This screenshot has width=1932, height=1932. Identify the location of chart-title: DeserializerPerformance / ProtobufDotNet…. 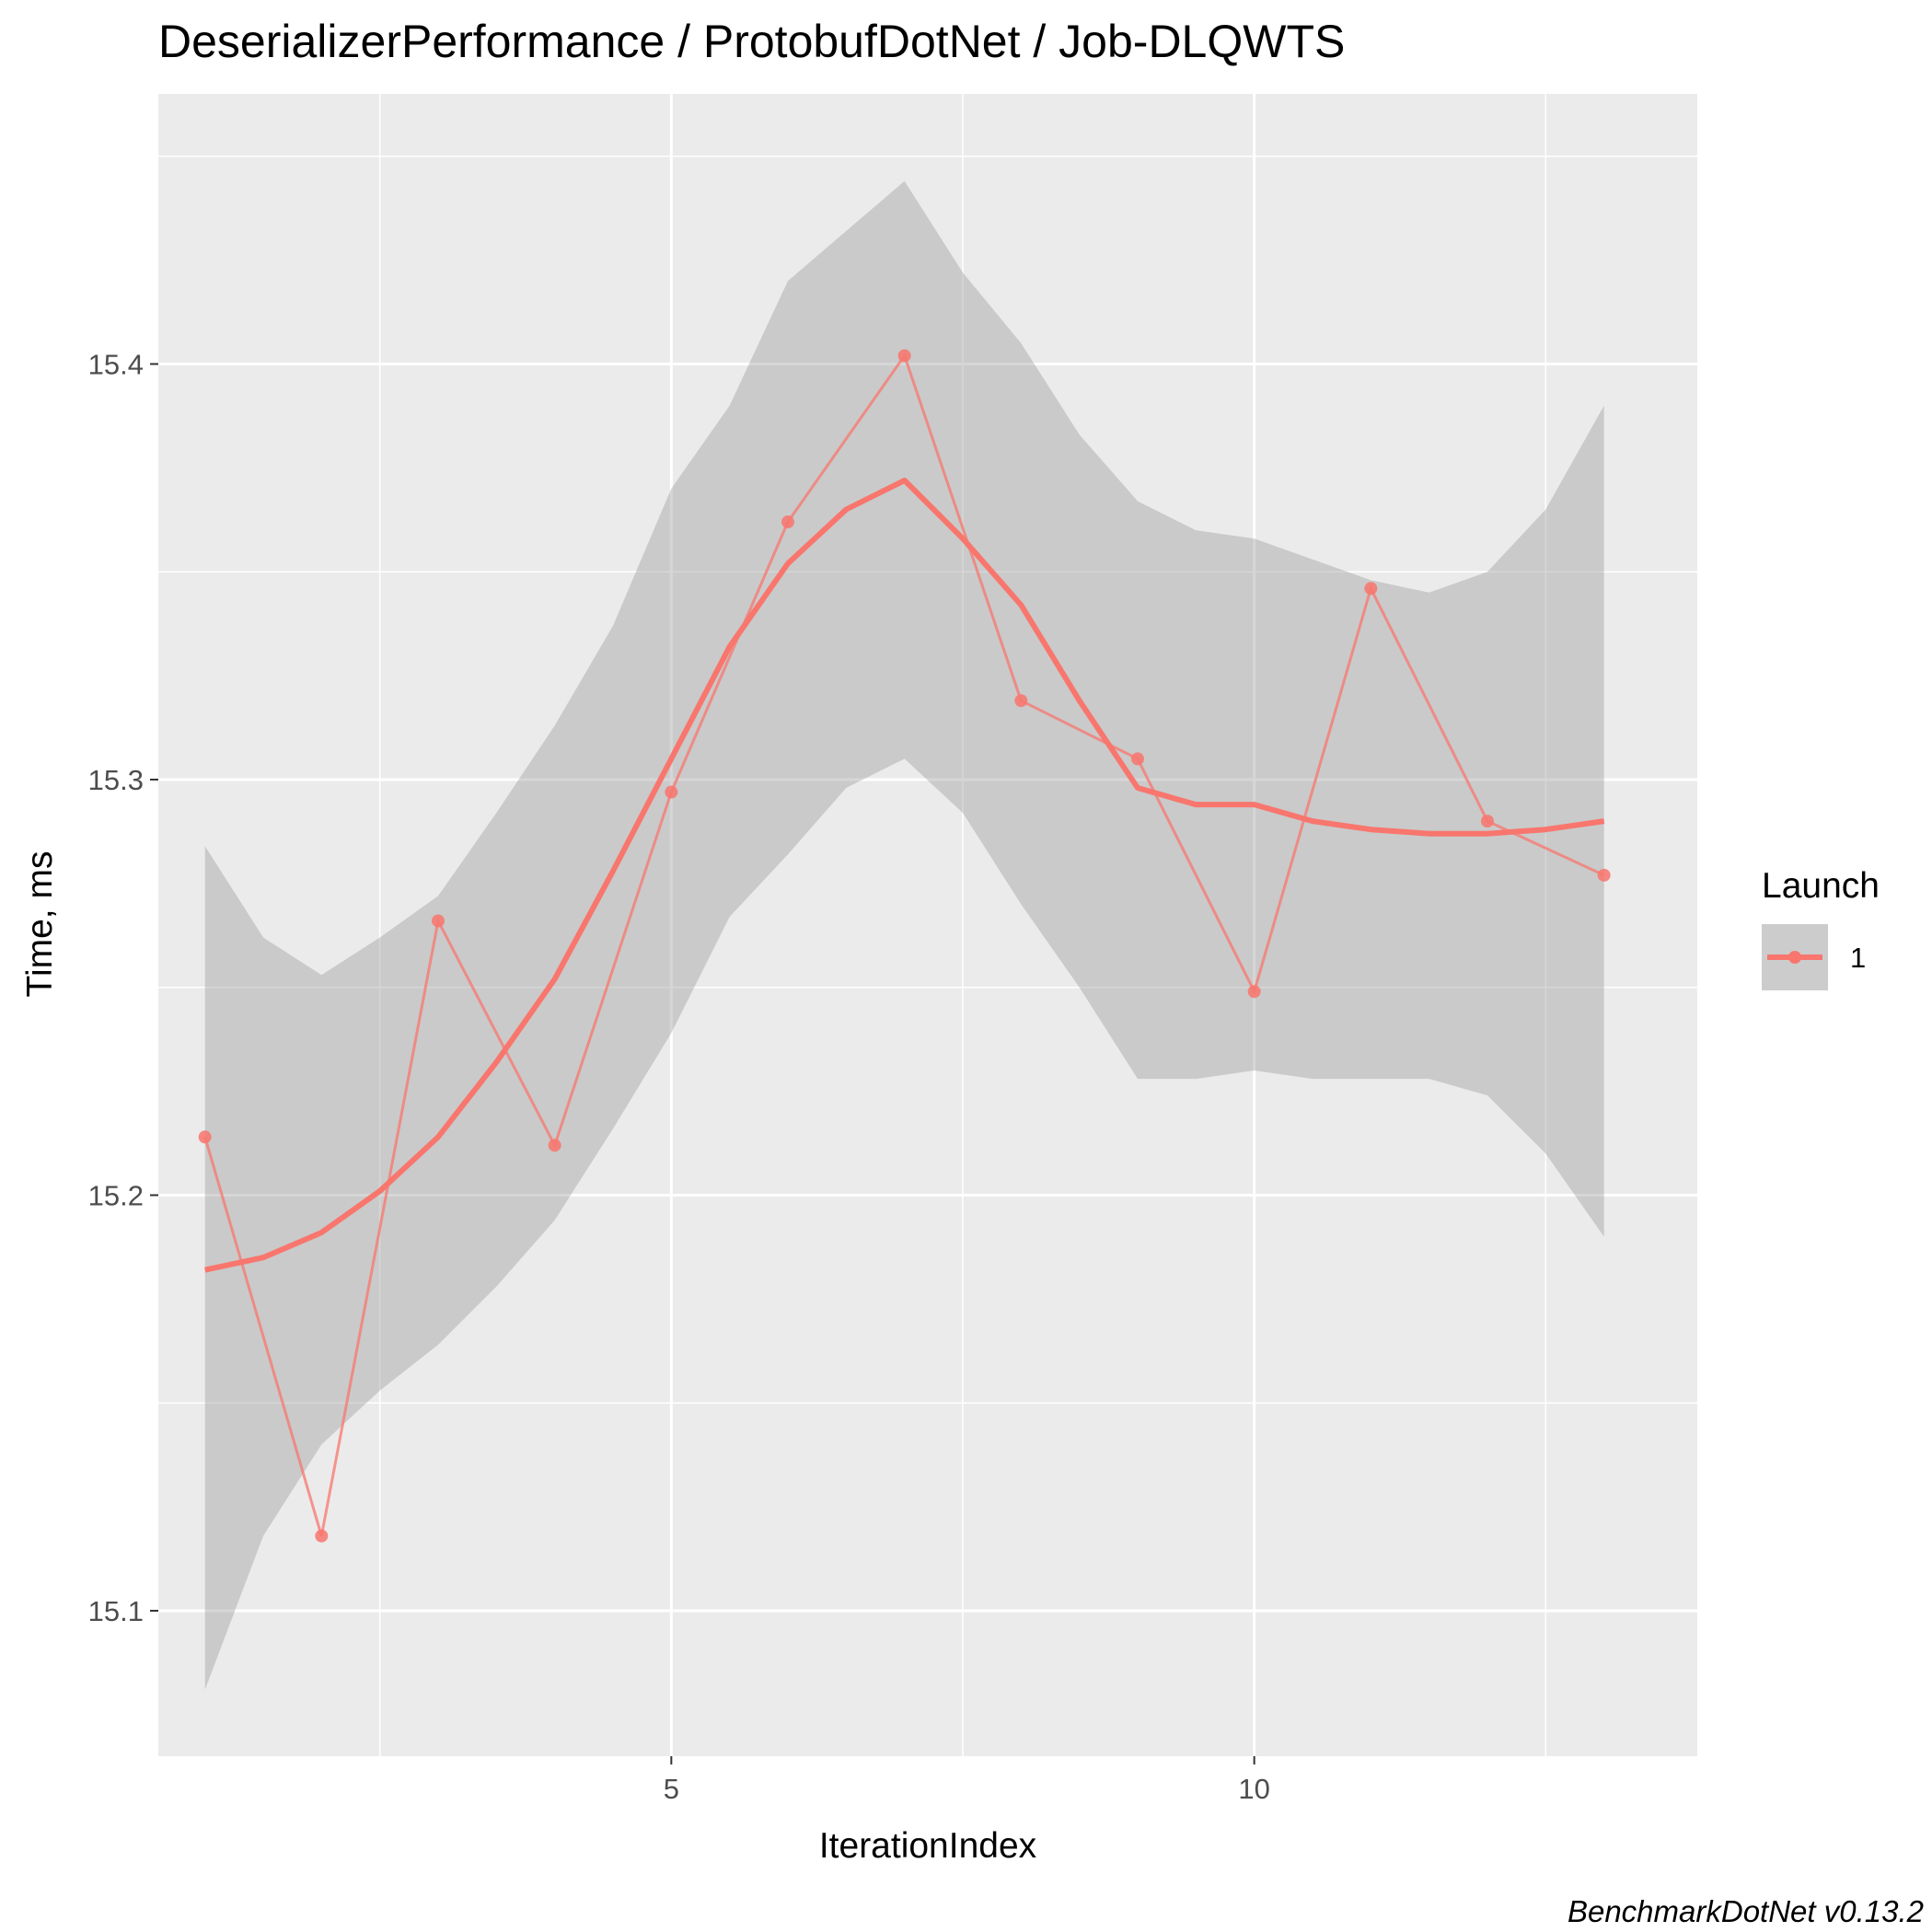
(752, 42).